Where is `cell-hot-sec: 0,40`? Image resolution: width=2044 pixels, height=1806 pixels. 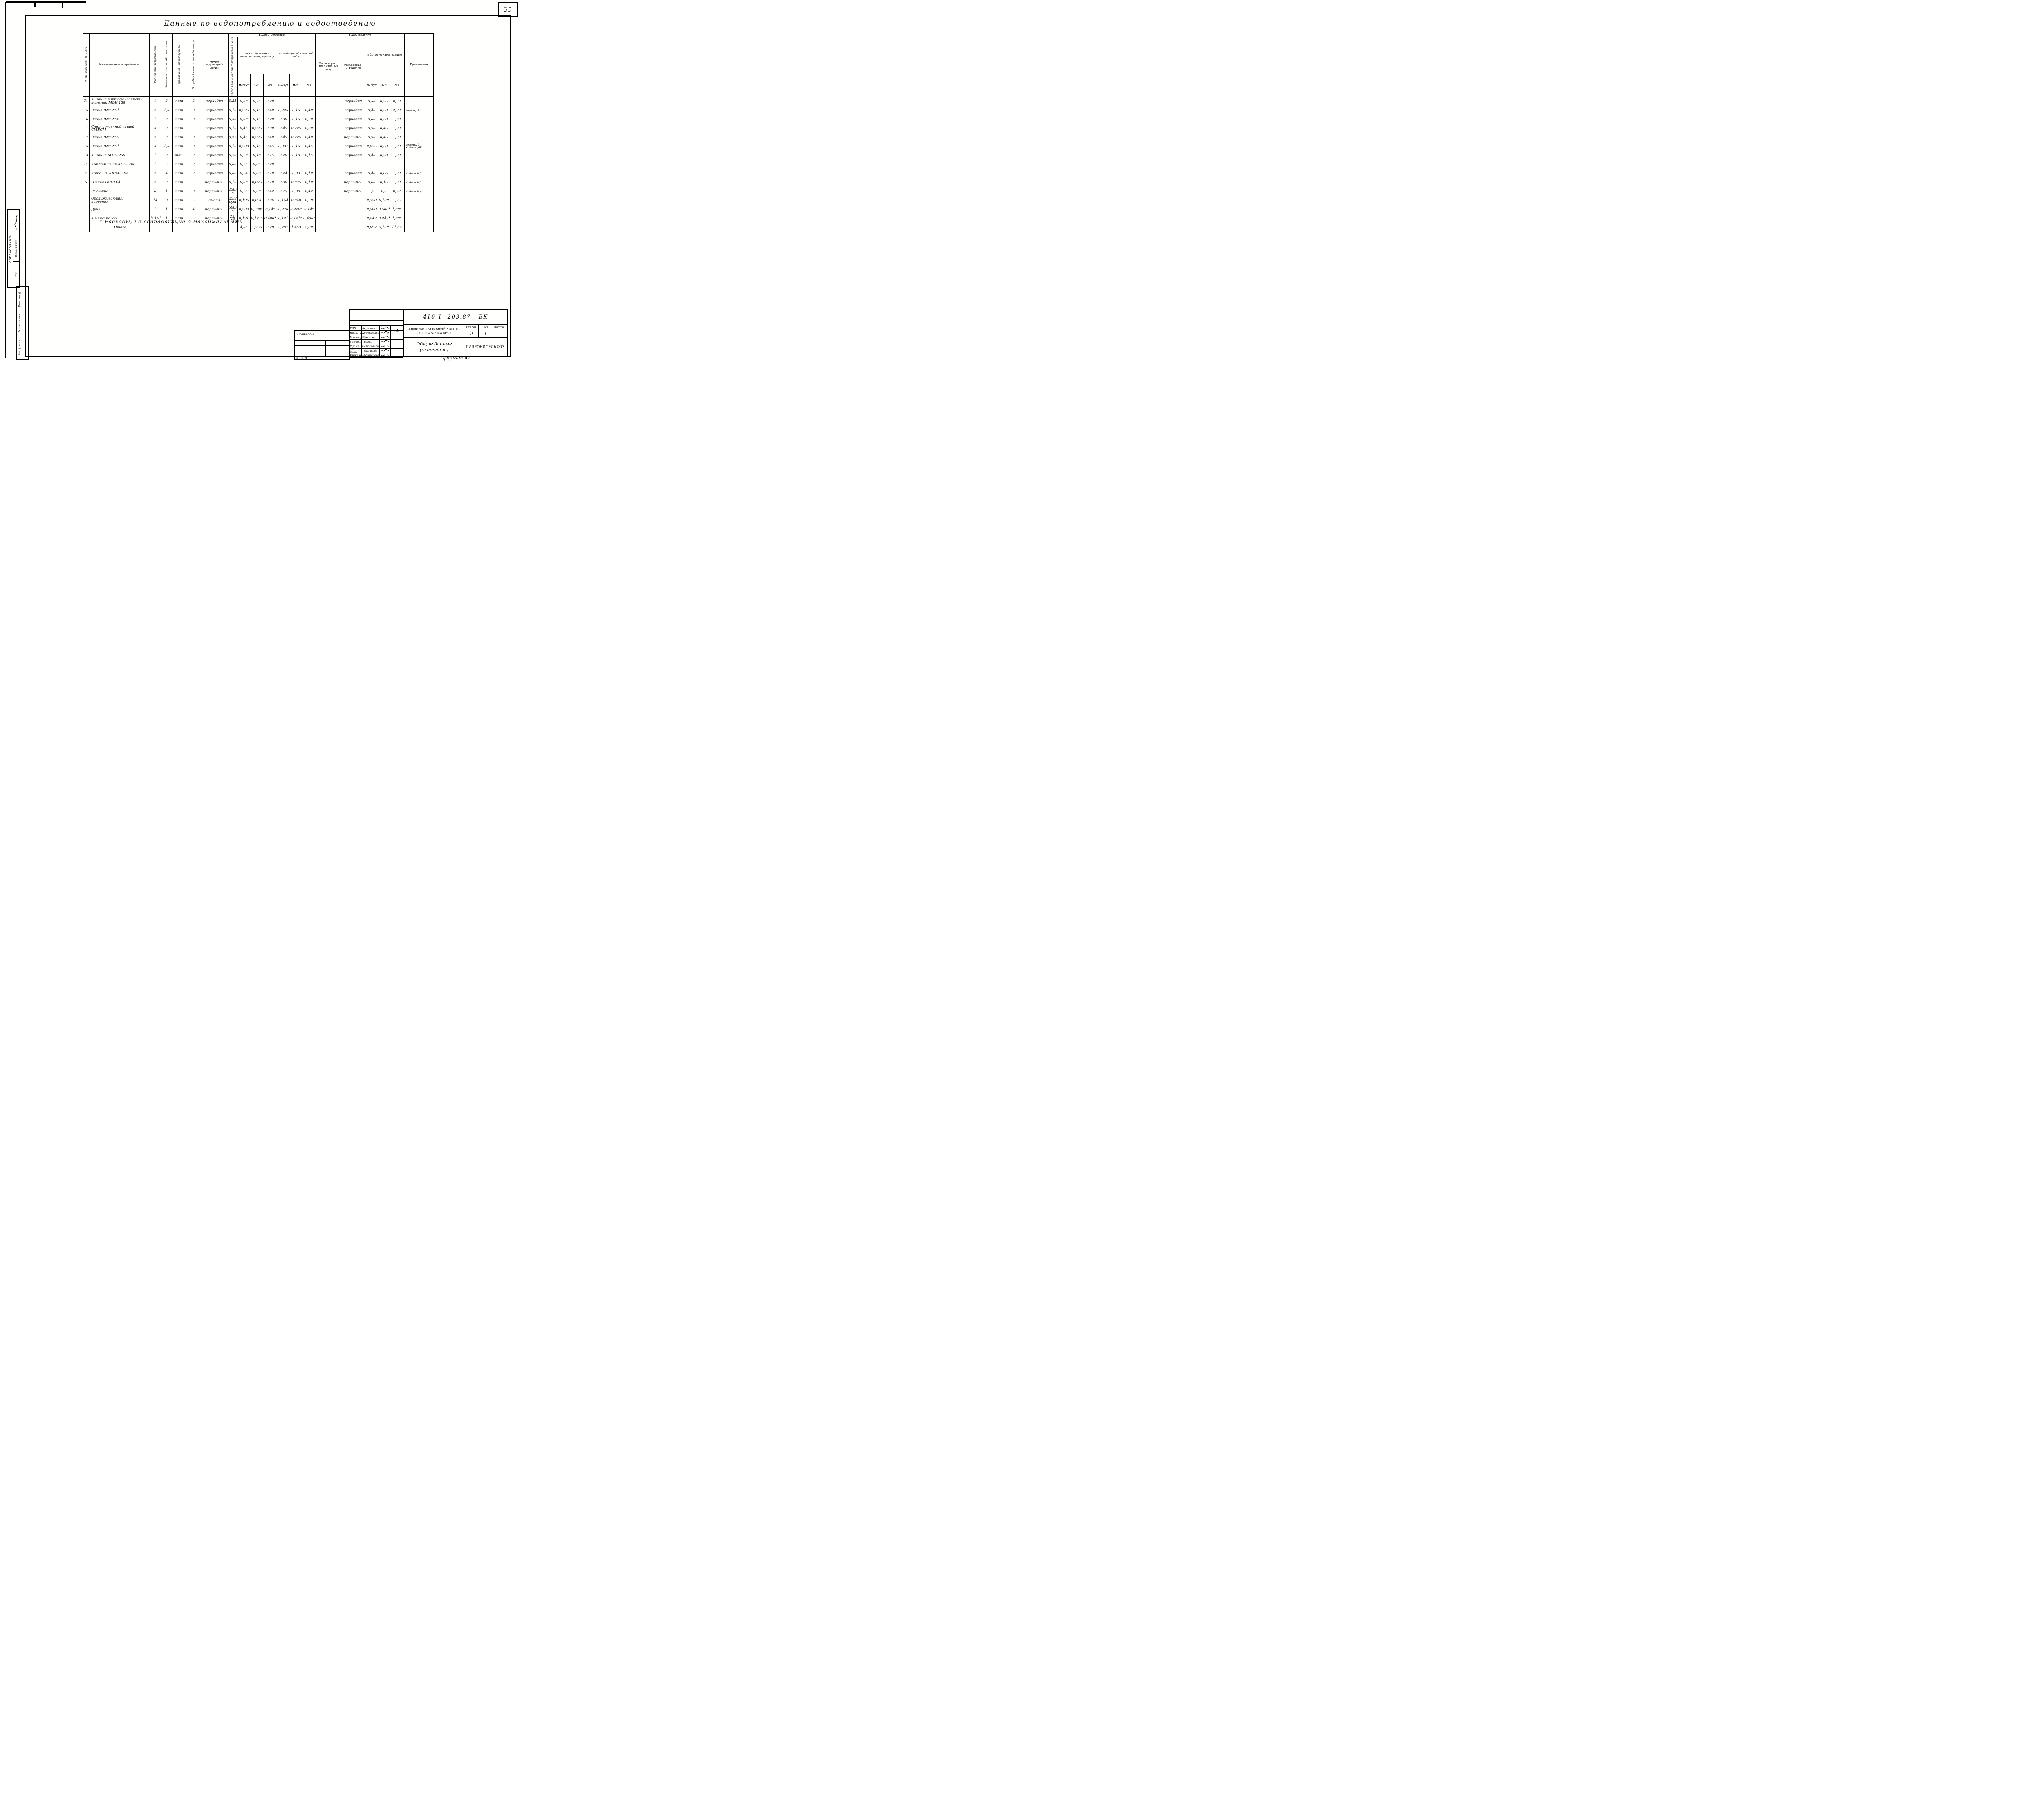
cell-hot-sec: 0,40 is located at coordinates (309, 137).